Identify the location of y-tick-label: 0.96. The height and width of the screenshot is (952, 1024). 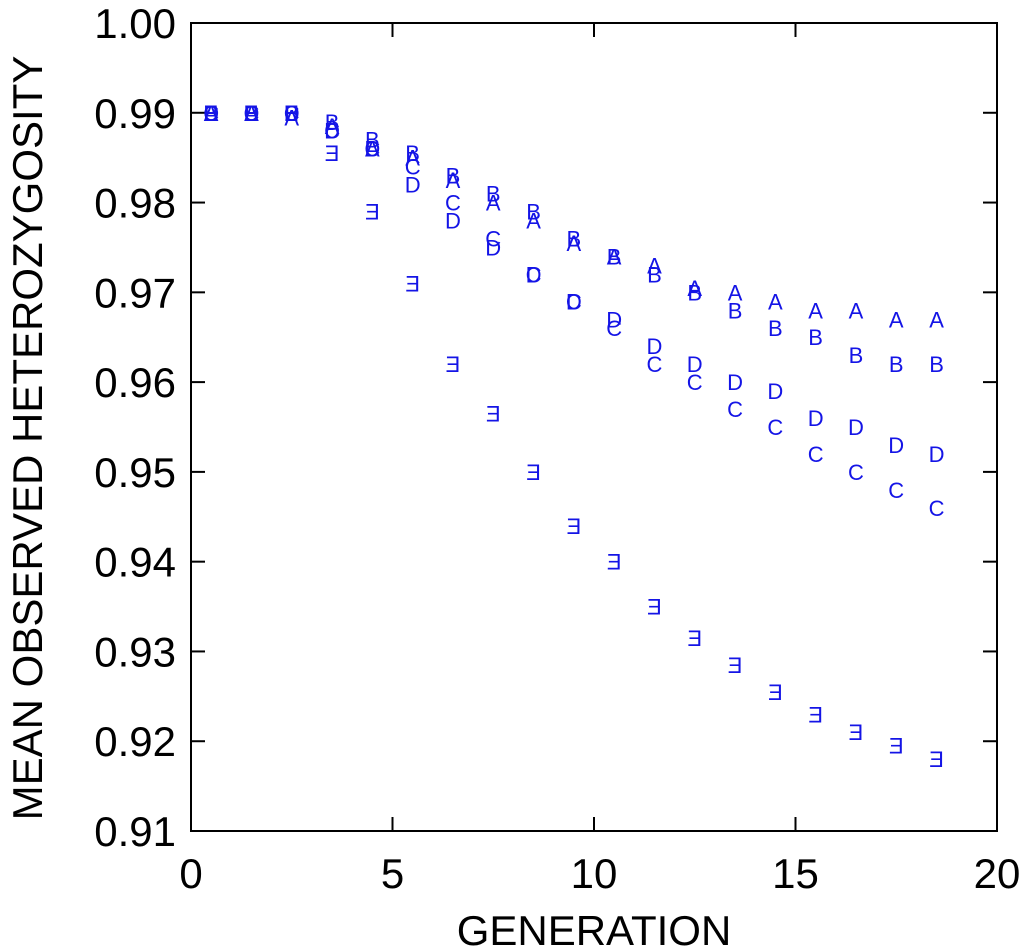
(135, 382).